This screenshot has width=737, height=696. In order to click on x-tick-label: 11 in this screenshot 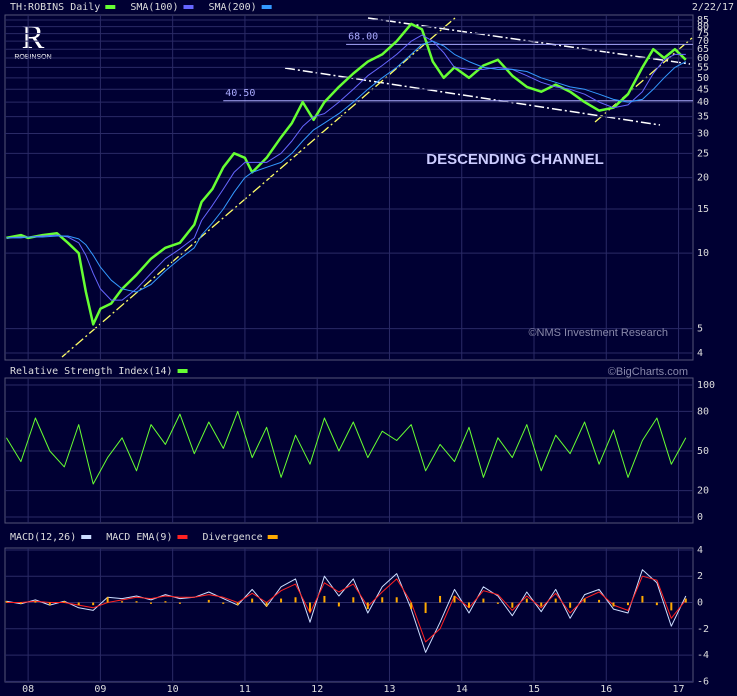, I will do `click(245, 689)`.